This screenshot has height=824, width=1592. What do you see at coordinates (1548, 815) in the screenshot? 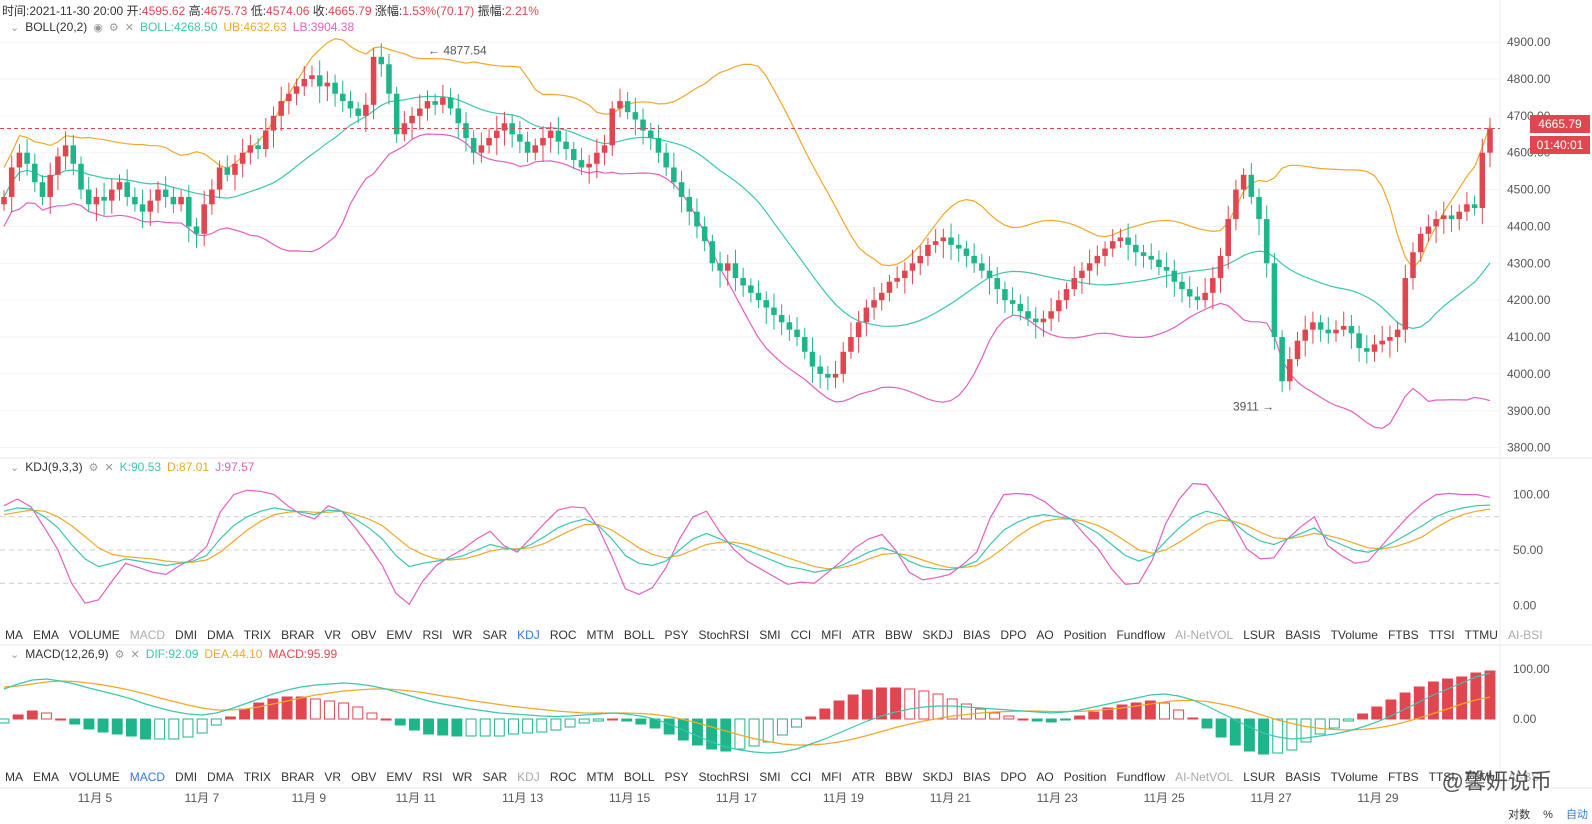
I see `percent-scale-button: %` at bounding box center [1548, 815].